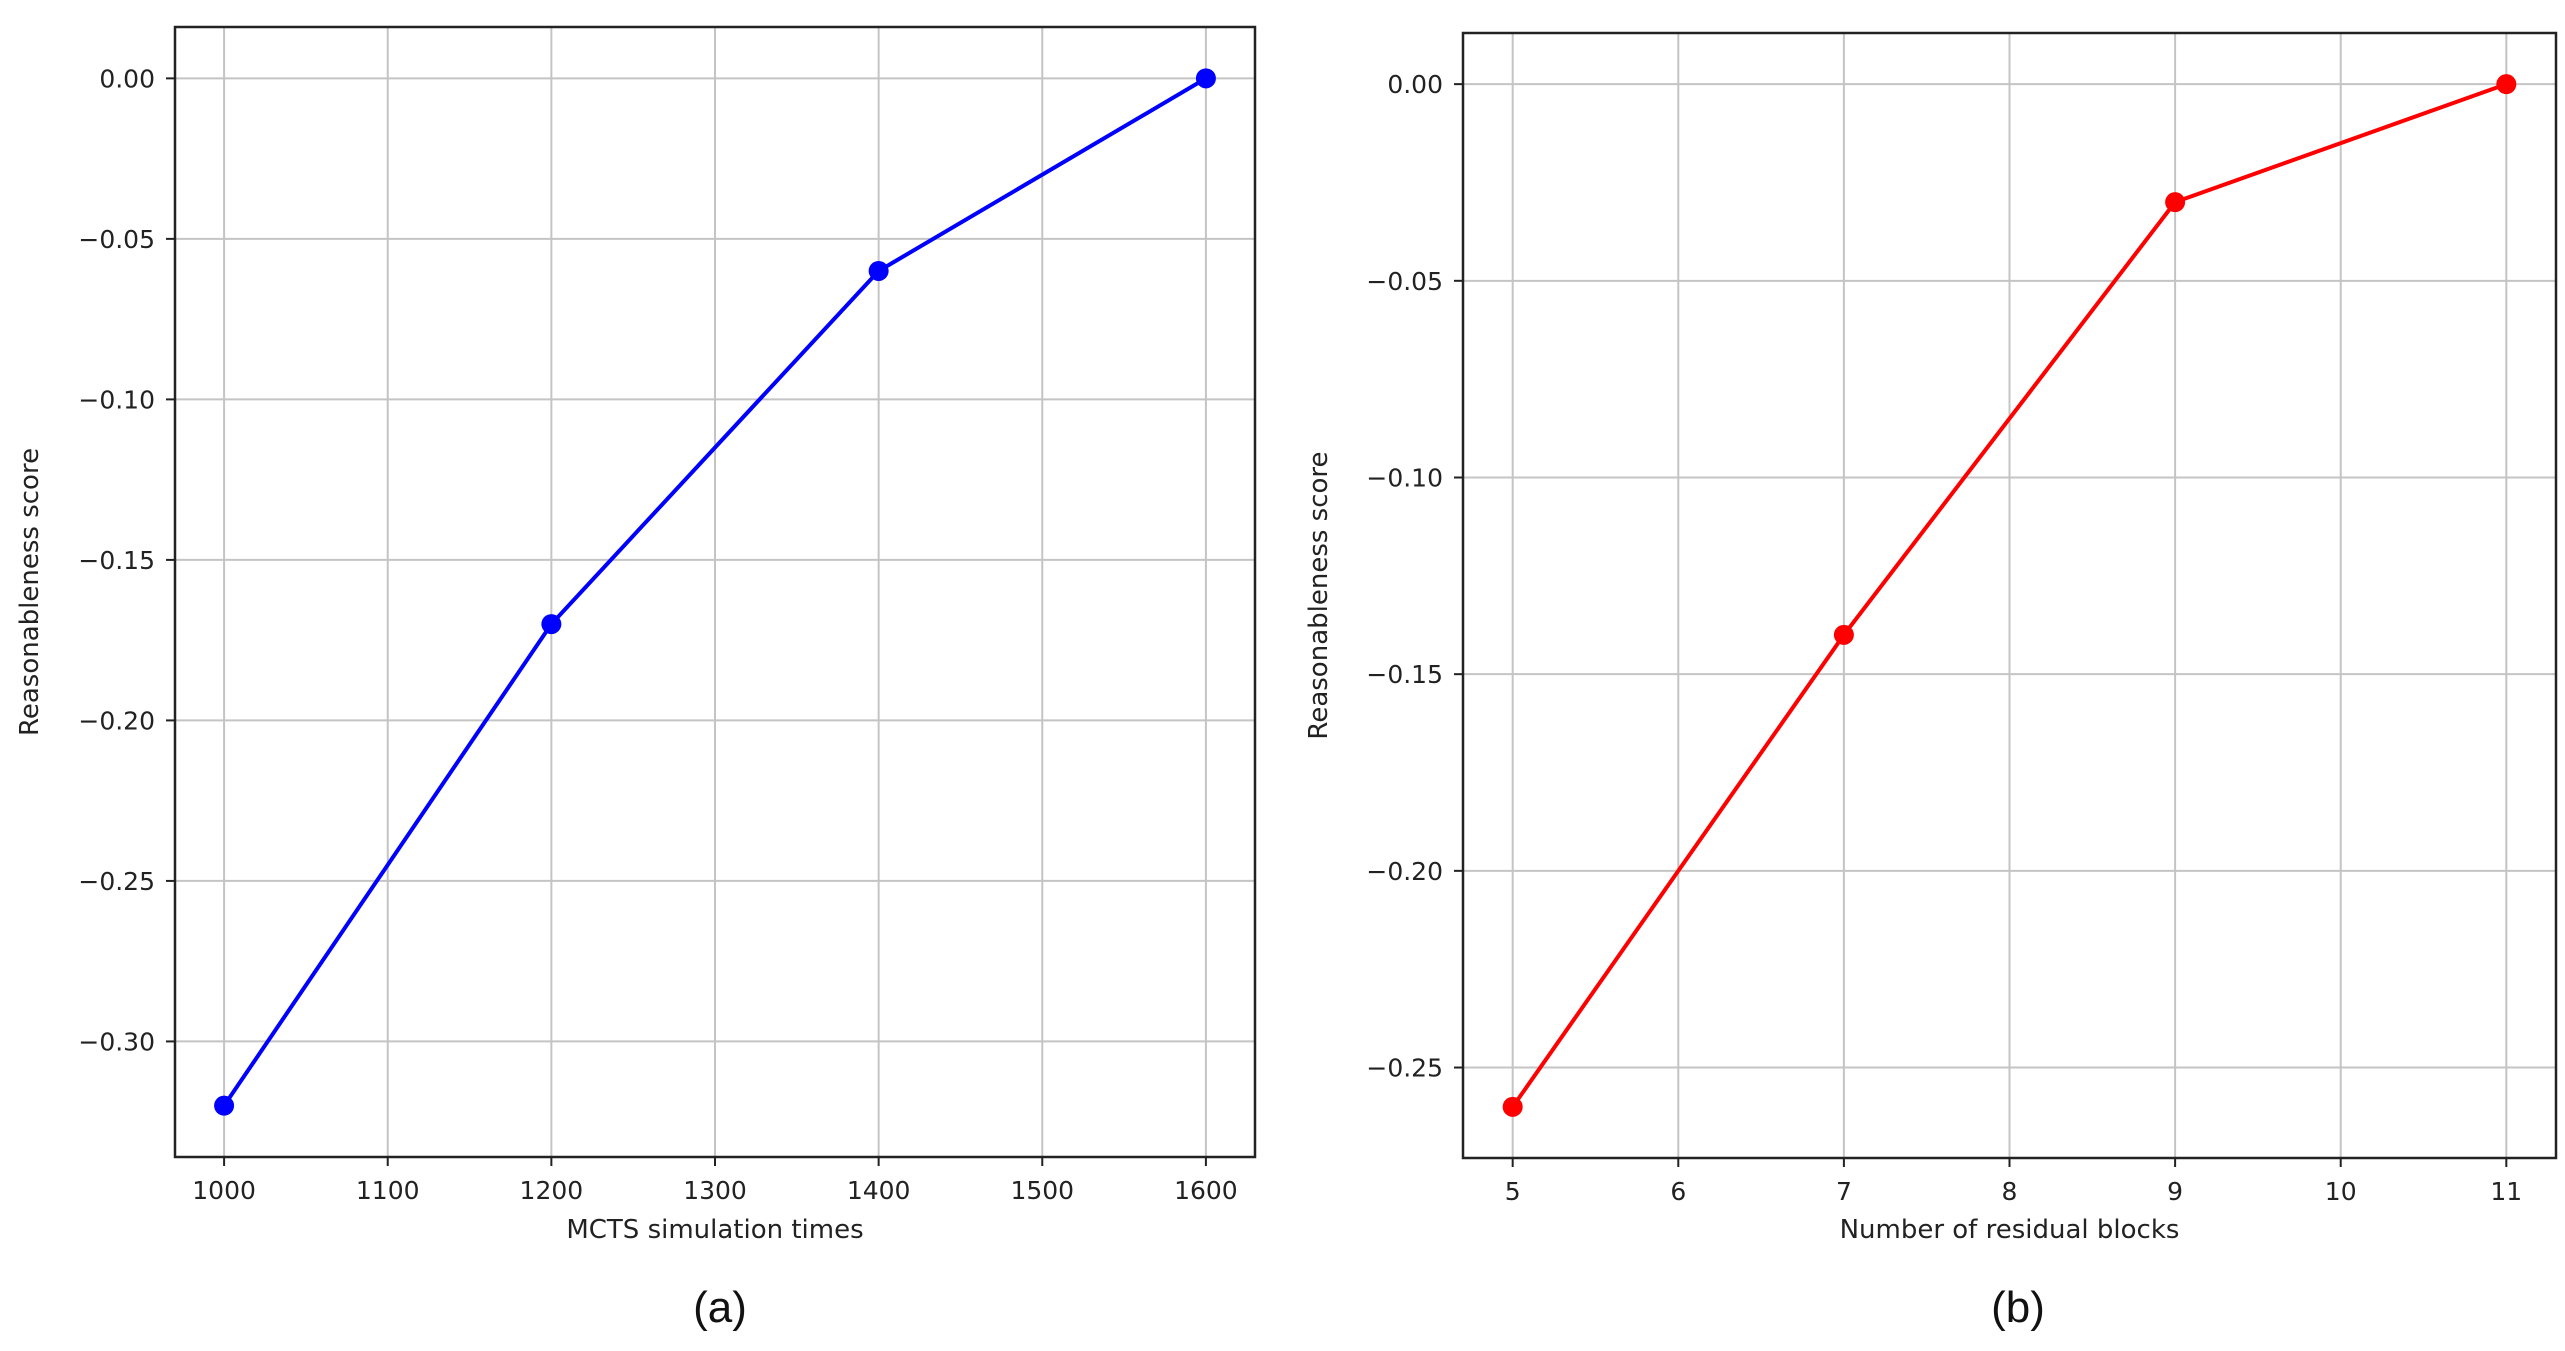 The image size is (2565, 1351). I want to click on x-tick-label: 8, so click(2010, 1191).